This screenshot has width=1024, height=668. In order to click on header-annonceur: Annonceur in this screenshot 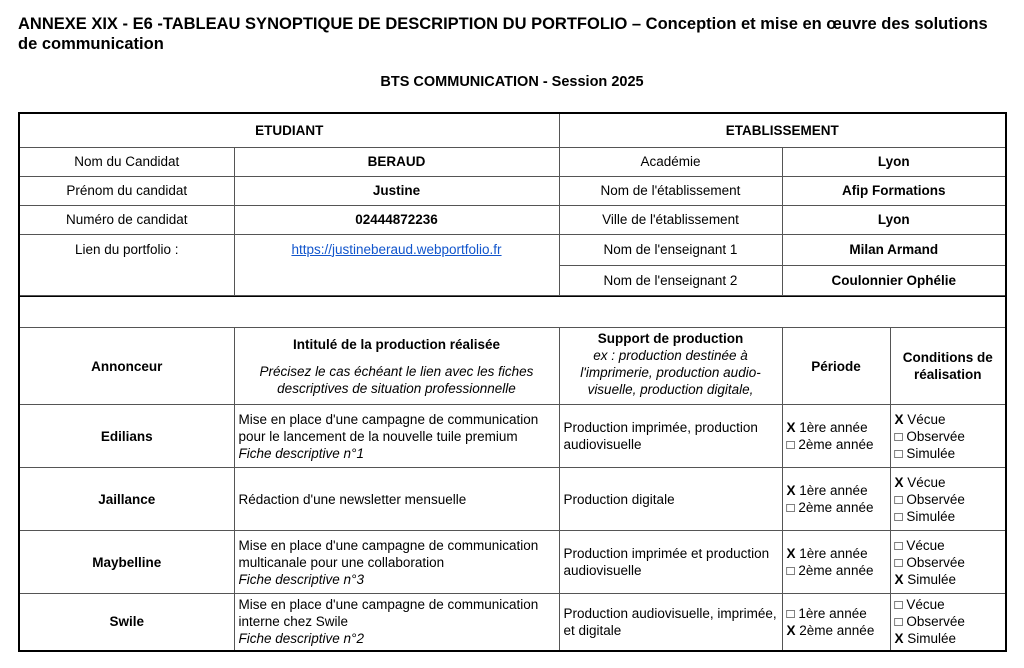, I will do `click(126, 366)`.